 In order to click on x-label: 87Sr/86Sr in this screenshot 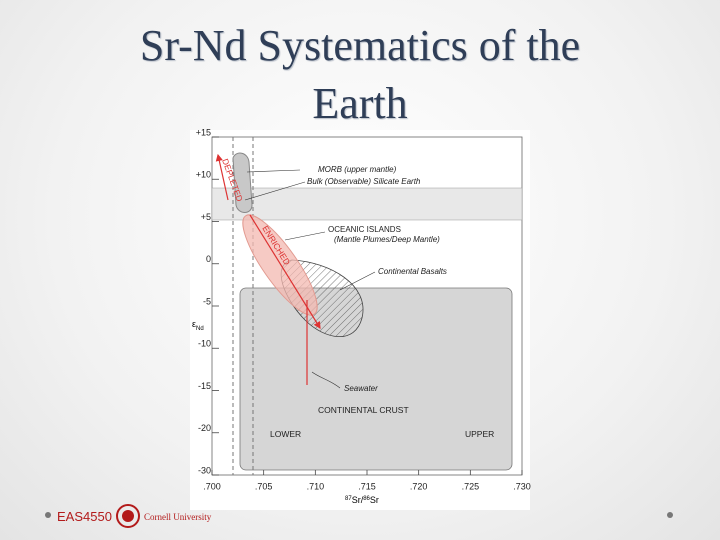, I will do `click(362, 500)`.